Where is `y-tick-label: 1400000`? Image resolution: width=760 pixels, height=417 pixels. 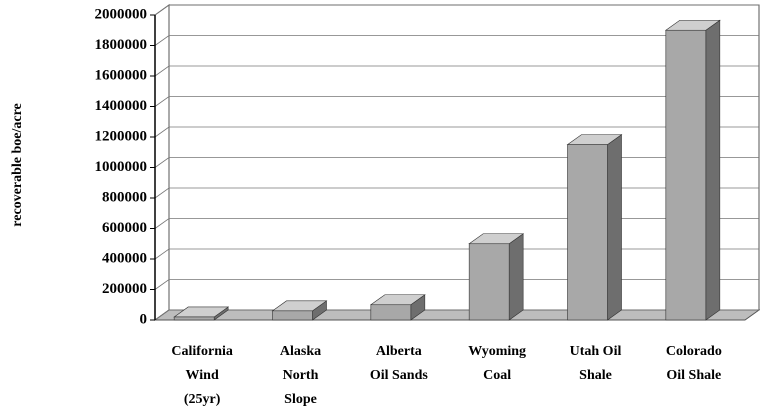
y-tick-label: 1400000 is located at coordinates (121, 106).